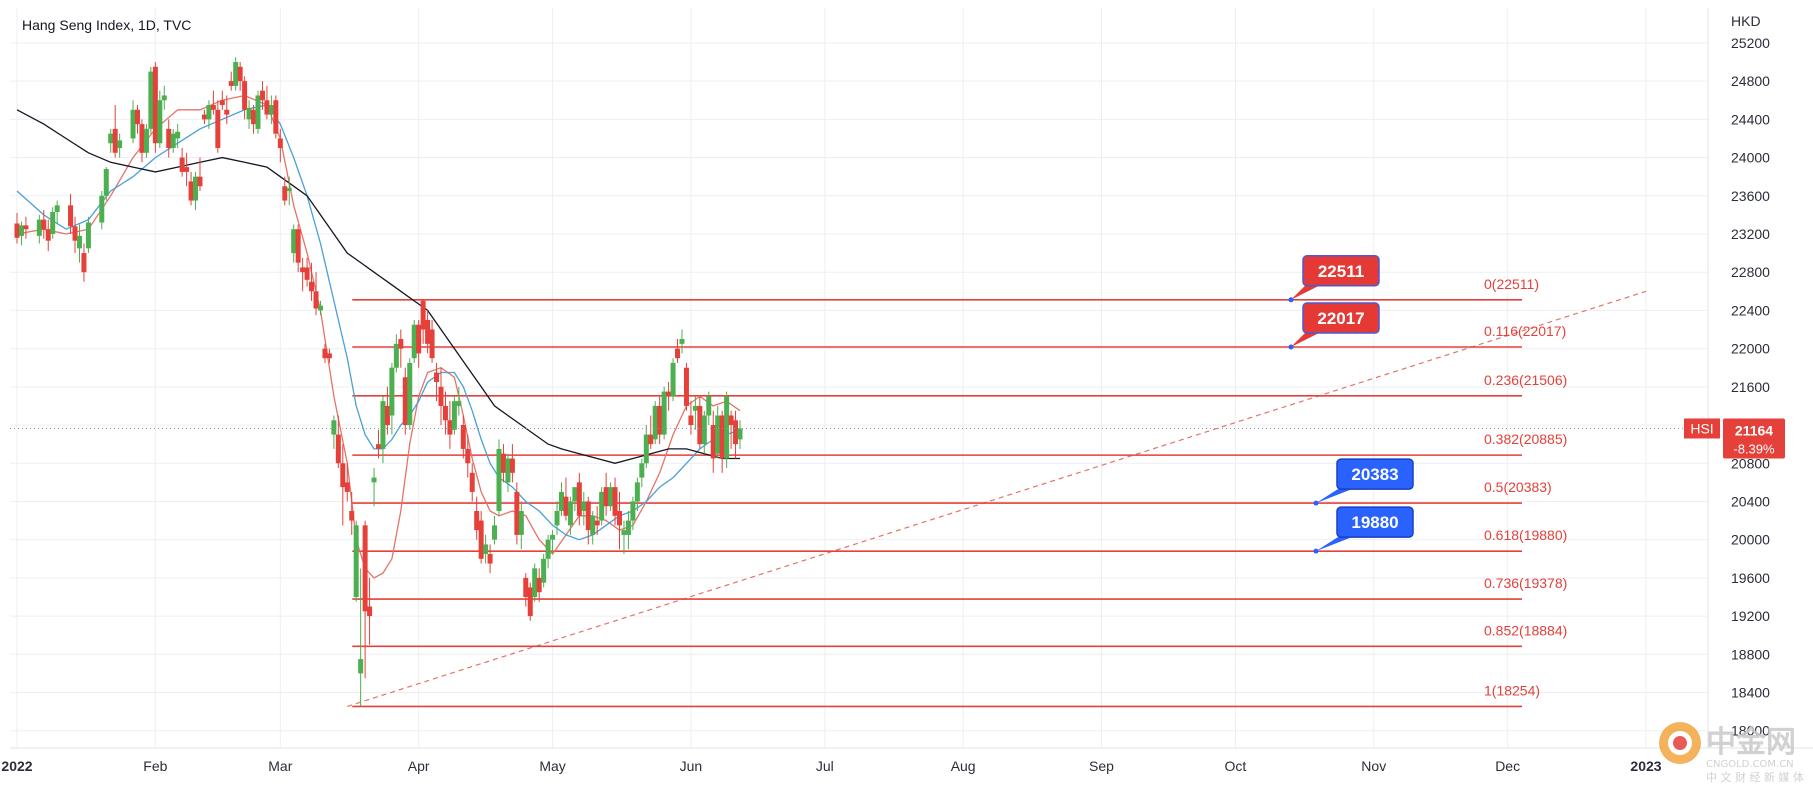 The image size is (1813, 792). What do you see at coordinates (1363, 530) in the screenshot?
I see `price-callout: 19880` at bounding box center [1363, 530].